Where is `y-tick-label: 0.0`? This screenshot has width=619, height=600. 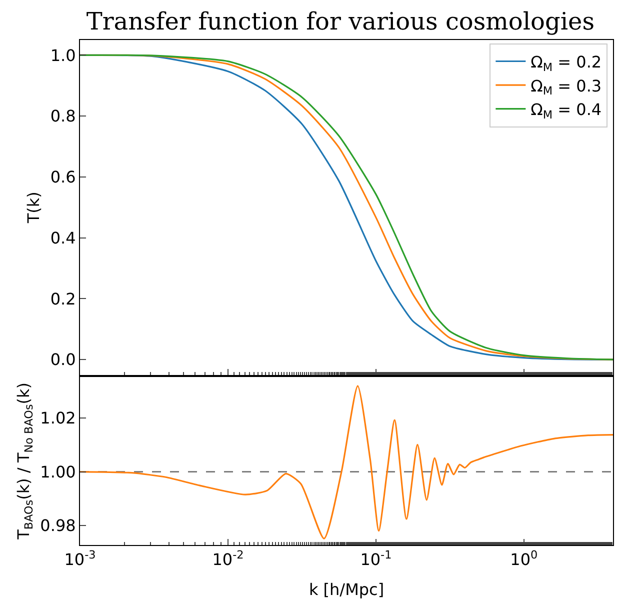
y-tick-label: 0.0 is located at coordinates (63, 360).